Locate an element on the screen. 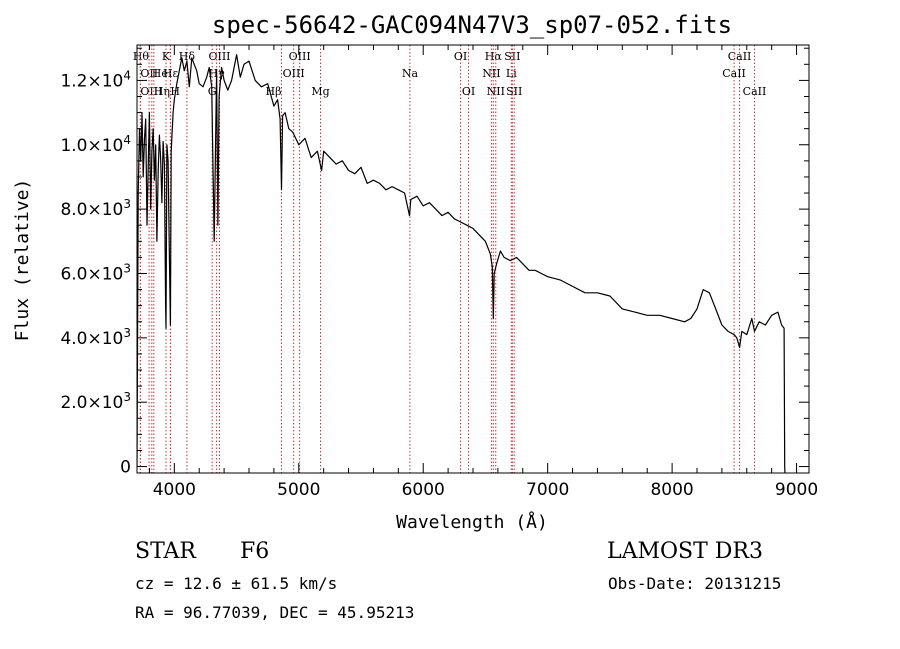 Image resolution: width=900 pixels, height=649 pixels. y-tick-mantissa-2: 4.0×10 is located at coordinates (91, 339).